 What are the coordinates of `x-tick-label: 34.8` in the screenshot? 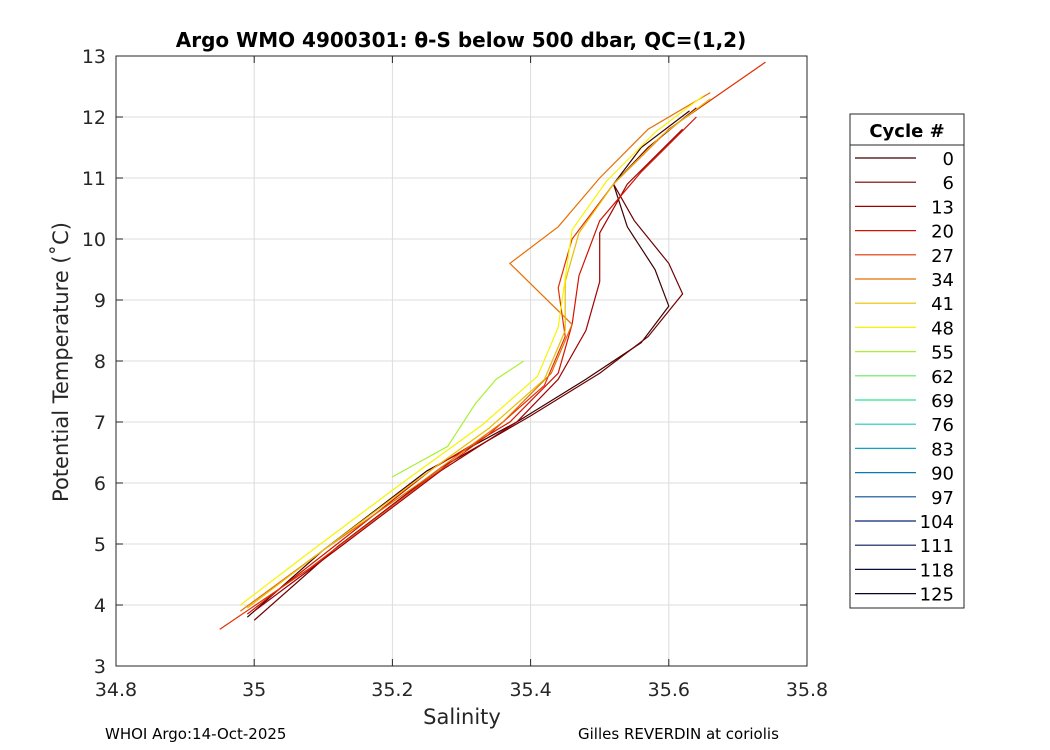 It's located at (116, 690).